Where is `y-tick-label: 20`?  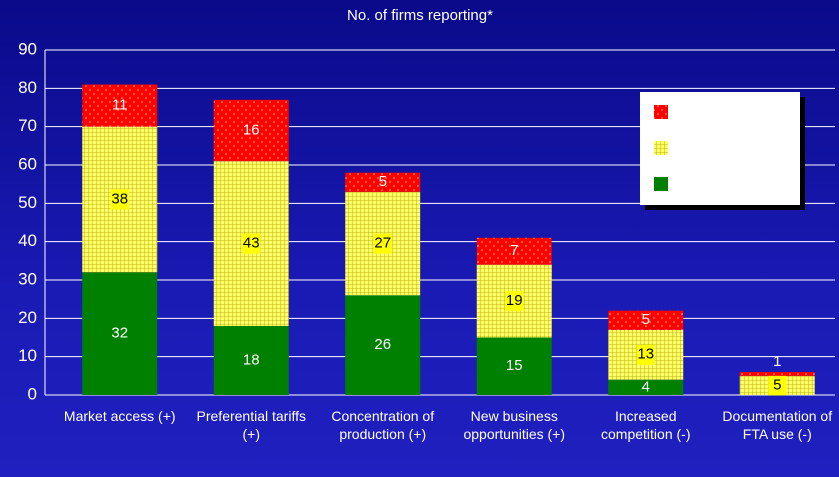
y-tick-label: 20 is located at coordinates (27, 317).